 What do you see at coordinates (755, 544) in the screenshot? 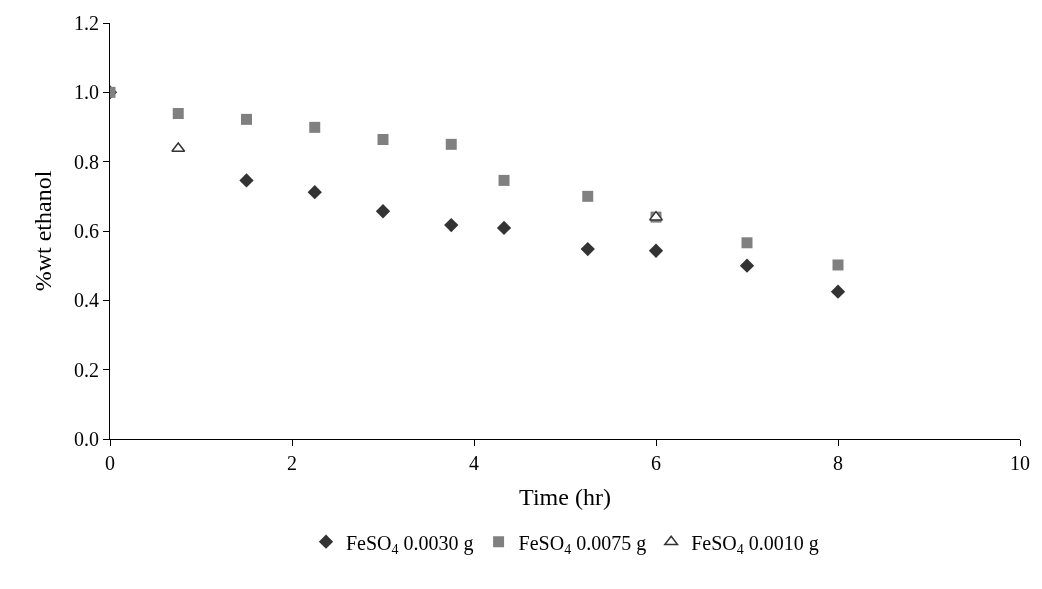
I see `legend-label: FeSO$_{4}$ 0.0010 g` at bounding box center [755, 544].